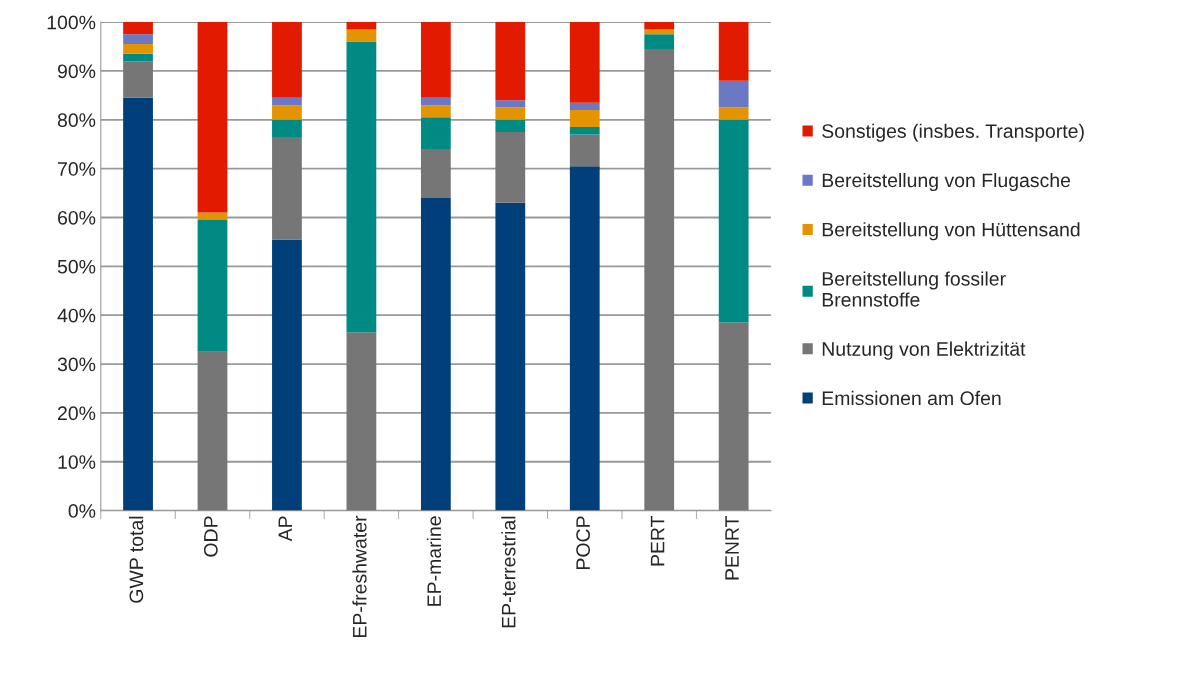 The width and height of the screenshot is (1186, 690). What do you see at coordinates (77, 462) in the screenshot?
I see `y-tick-label: 10%` at bounding box center [77, 462].